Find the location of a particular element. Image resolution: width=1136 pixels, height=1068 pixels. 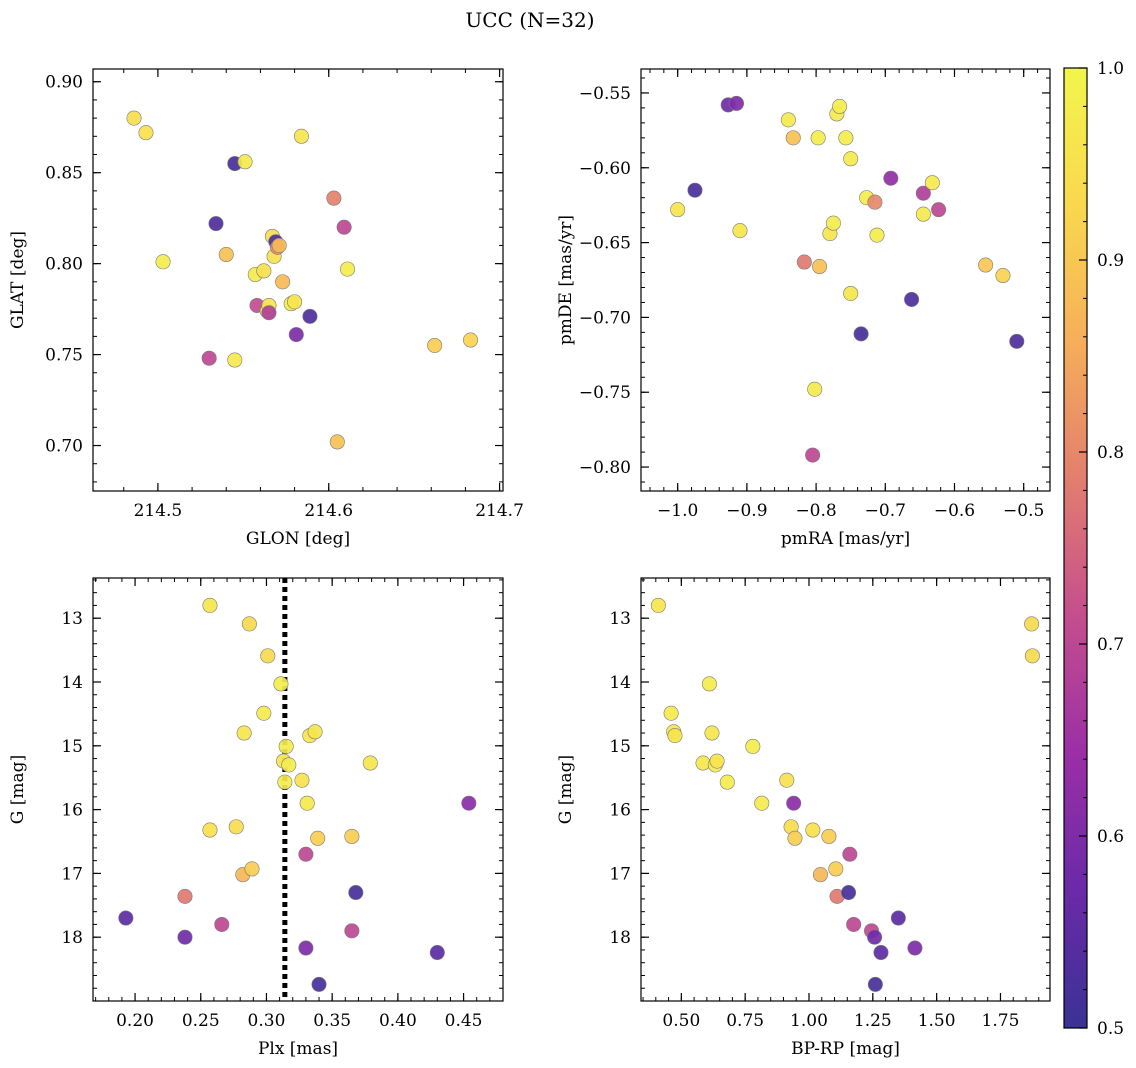

x-tick-label: 0.75 is located at coordinates (745, 1021).